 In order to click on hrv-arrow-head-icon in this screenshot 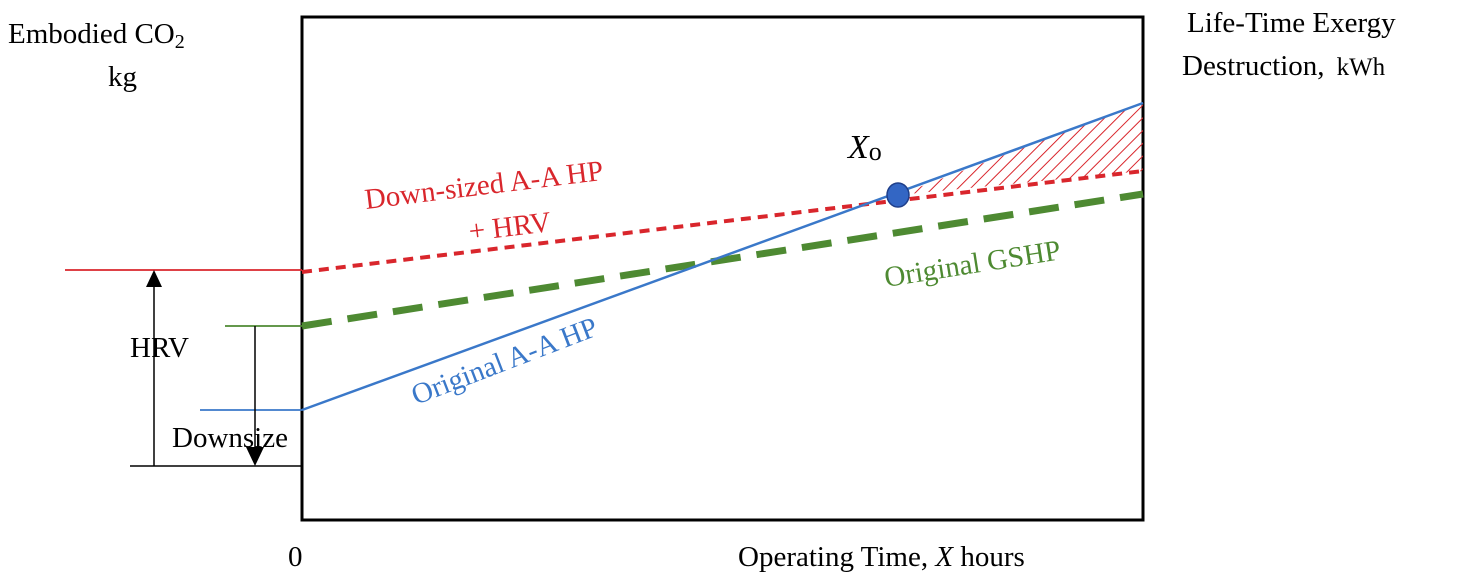, I will do `click(154, 278)`.